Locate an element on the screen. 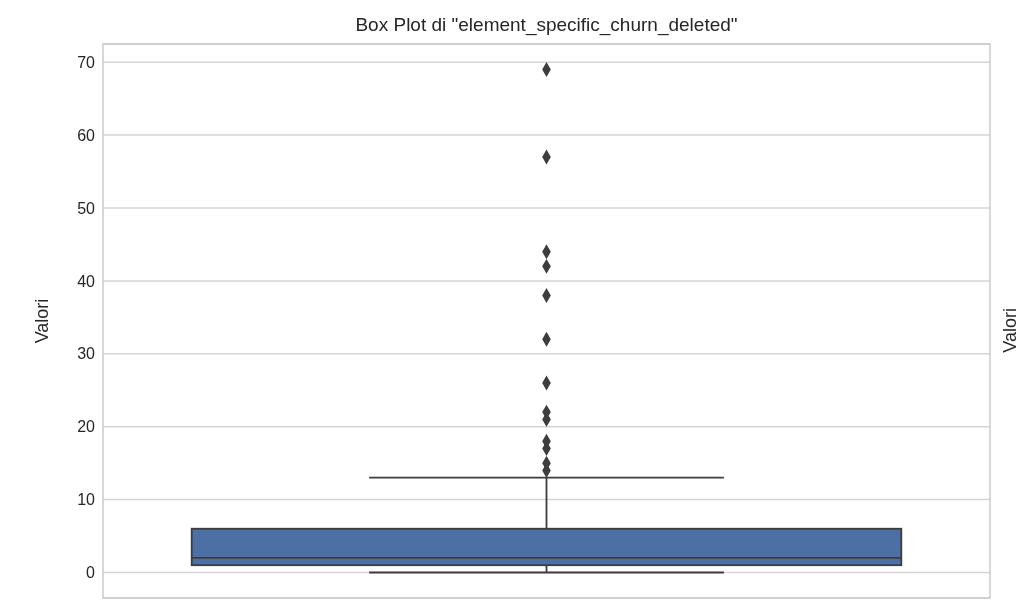  chart-title: Box Plot di "element_specific_churn_deleted" is located at coordinates (546, 25).